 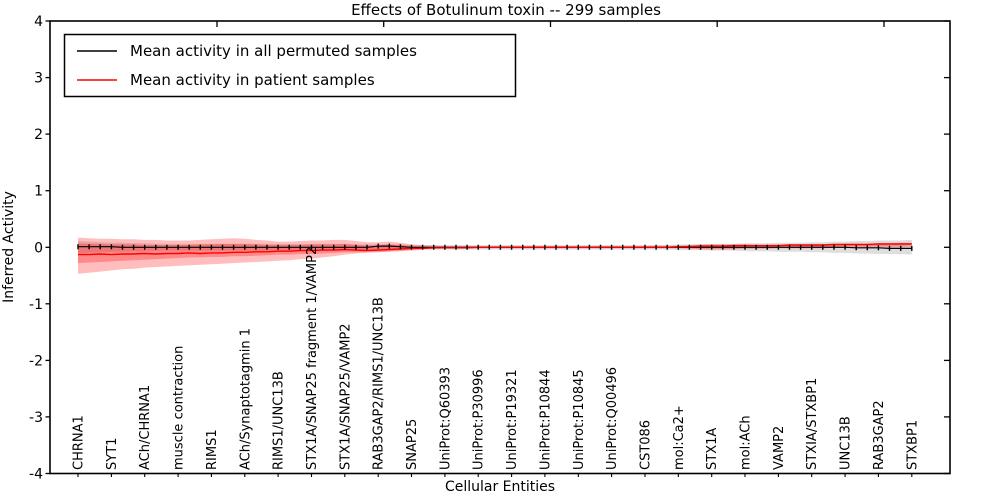 I want to click on x-tick-label: UniProt:P10844, so click(x=545, y=419).